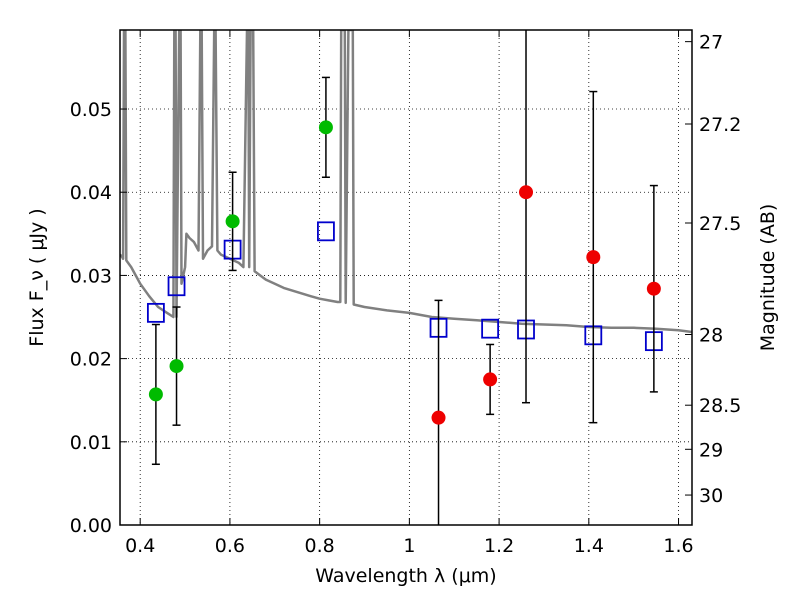  Describe the element at coordinates (768, 278) in the screenshot. I see `right-axis-label: Magnitude (AB)` at that location.